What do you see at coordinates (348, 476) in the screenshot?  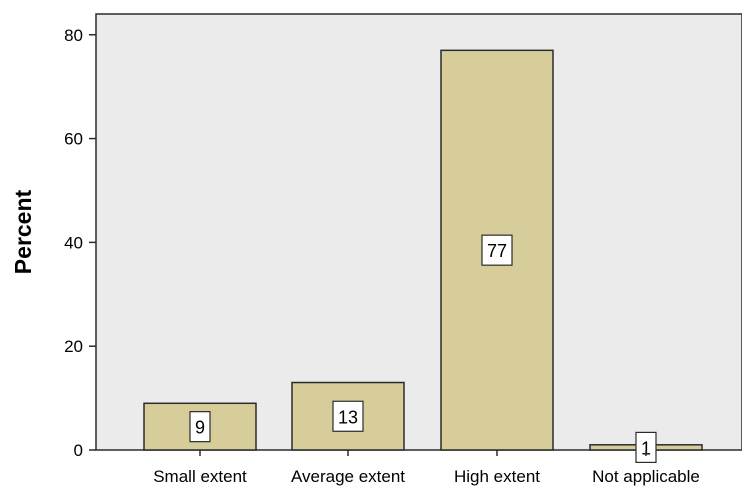 I see `x-tick-label: Average extent` at bounding box center [348, 476].